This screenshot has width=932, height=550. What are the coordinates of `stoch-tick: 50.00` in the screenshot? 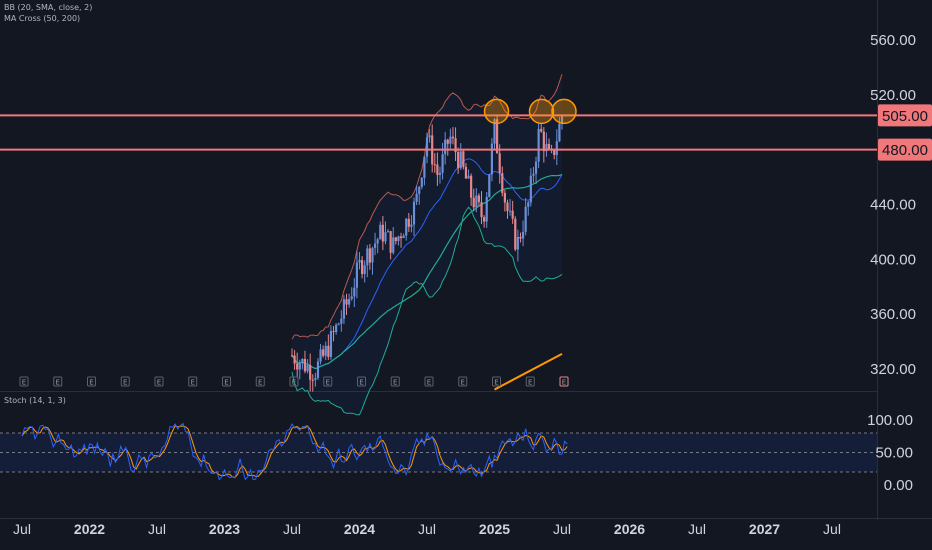 It's located at (894, 453).